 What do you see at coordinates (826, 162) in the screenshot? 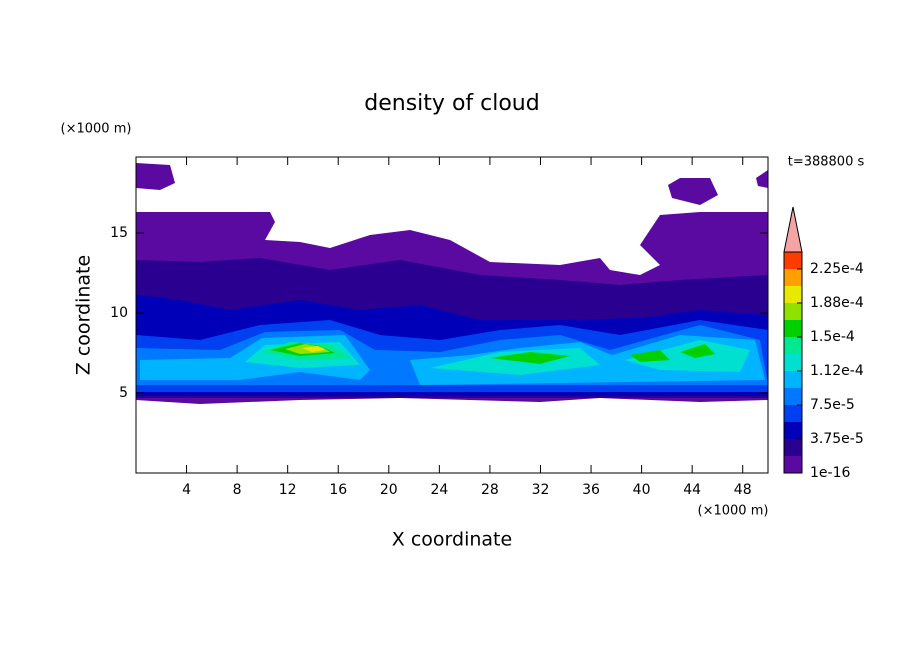
I see `time-annotation: t=388800 s` at bounding box center [826, 162].